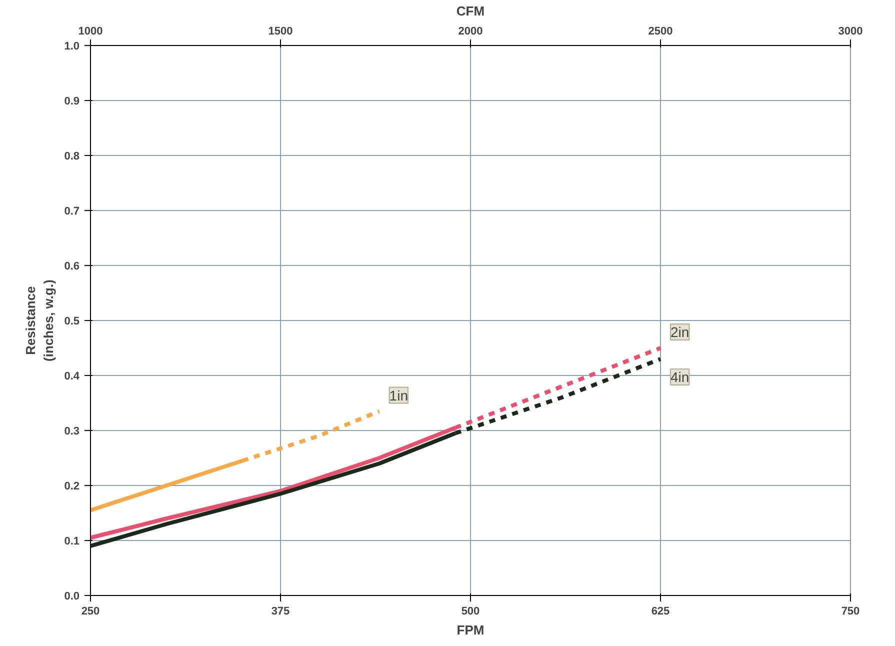  I want to click on x-tick-label: 250, so click(90, 612).